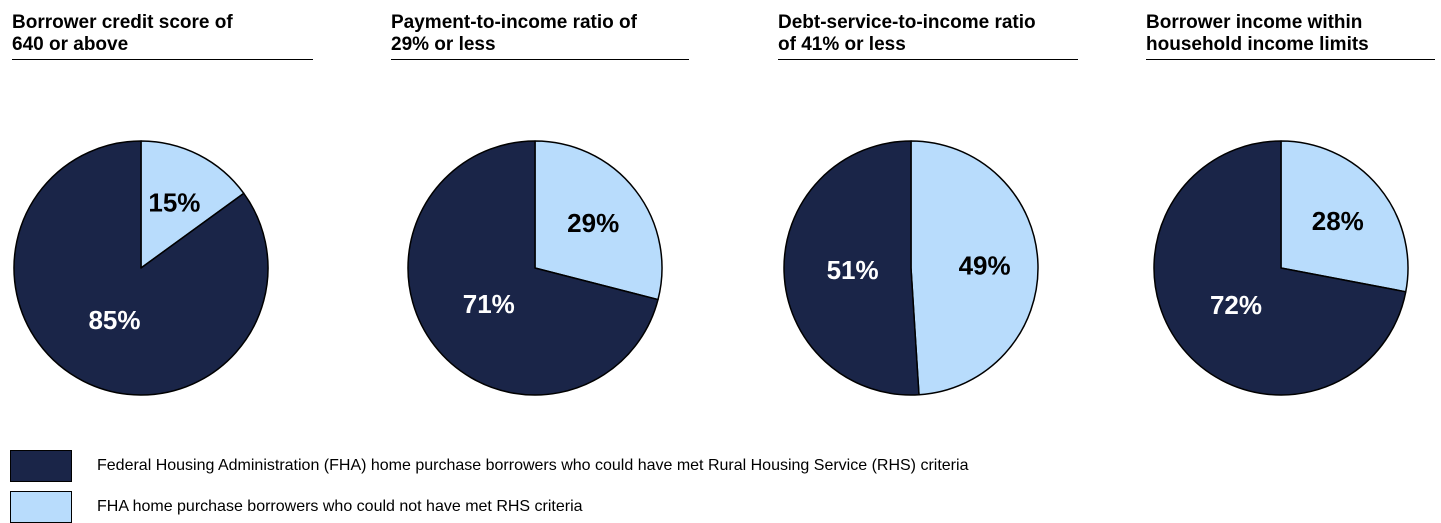  What do you see at coordinates (1254, 22) in the screenshot?
I see `pie-title-line-1: Borrower income within` at bounding box center [1254, 22].